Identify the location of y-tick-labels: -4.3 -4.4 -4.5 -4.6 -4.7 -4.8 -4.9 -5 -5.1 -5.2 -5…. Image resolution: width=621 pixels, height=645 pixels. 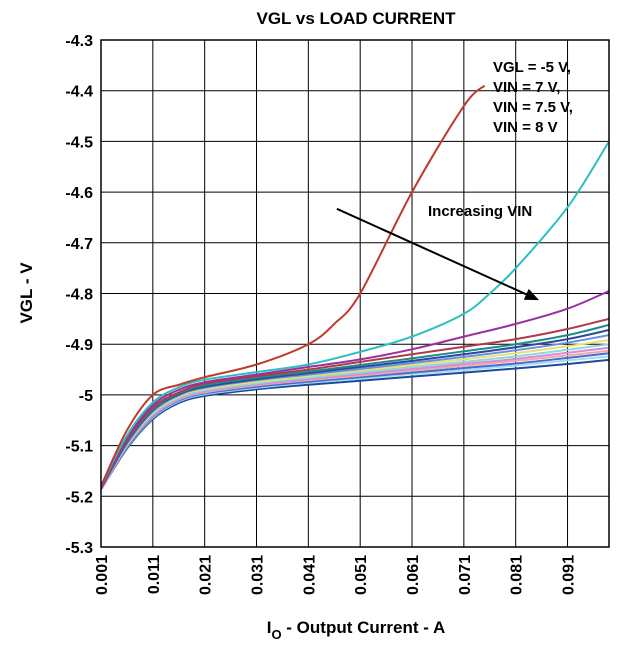
(79, 295).